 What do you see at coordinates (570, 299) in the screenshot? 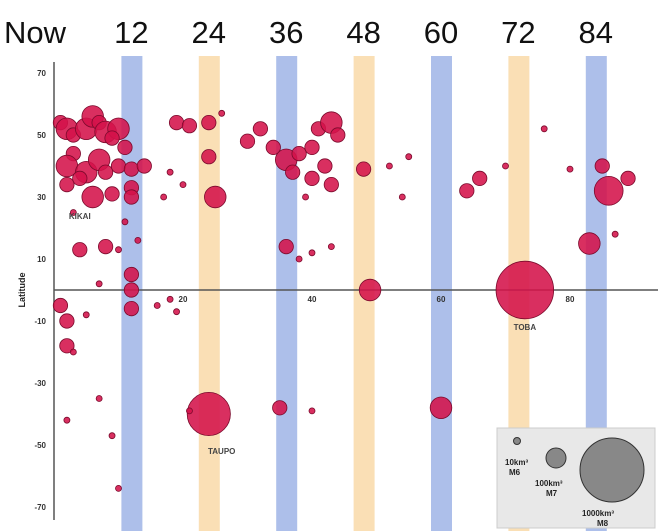
I see `x-tick-label: 80` at bounding box center [570, 299].